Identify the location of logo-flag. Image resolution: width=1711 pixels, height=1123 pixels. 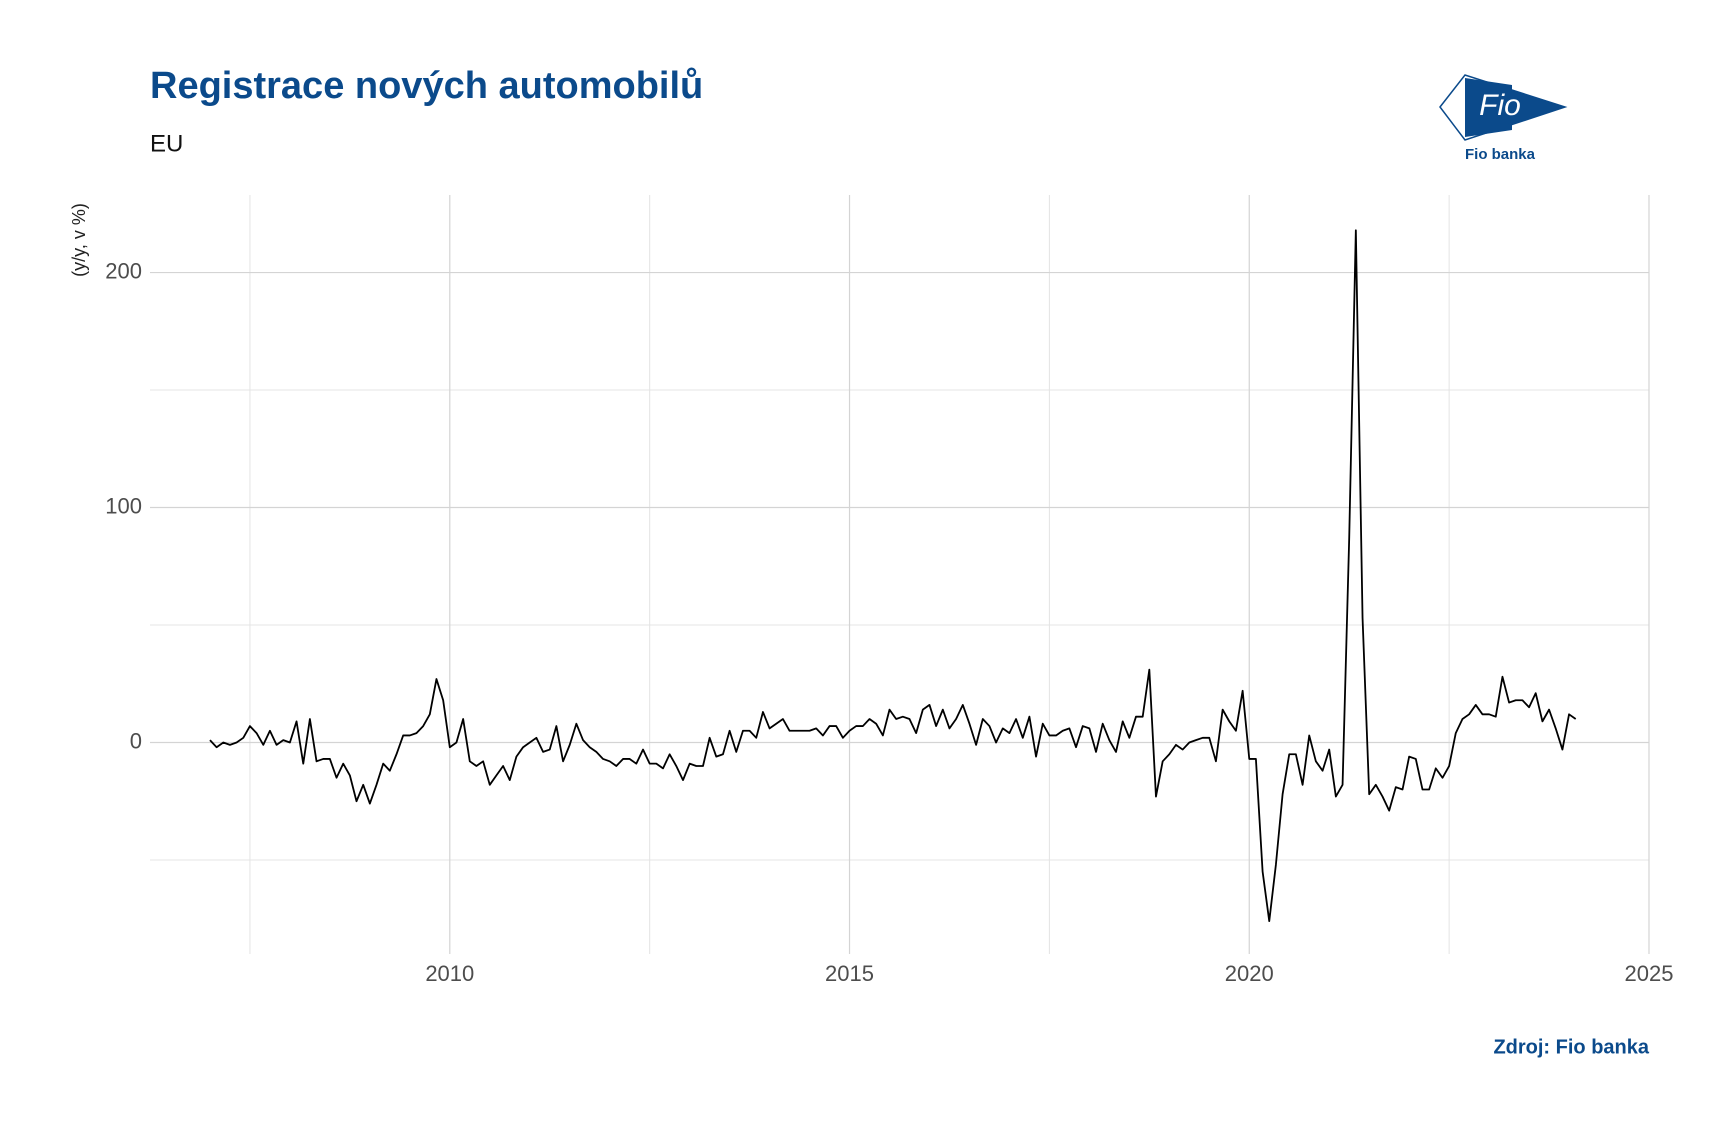
(1488, 107).